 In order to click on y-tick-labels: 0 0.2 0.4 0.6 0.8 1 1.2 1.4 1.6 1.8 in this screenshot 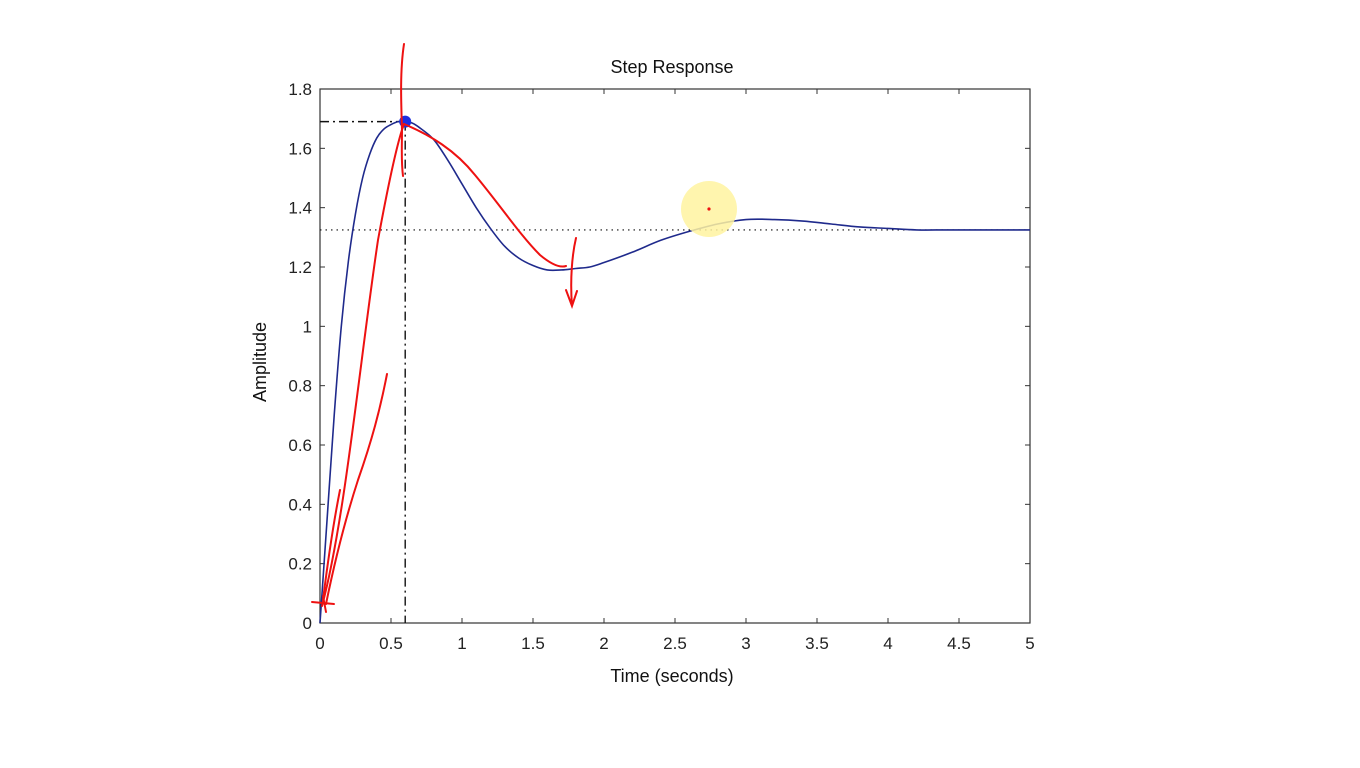, I will do `click(300, 356)`.